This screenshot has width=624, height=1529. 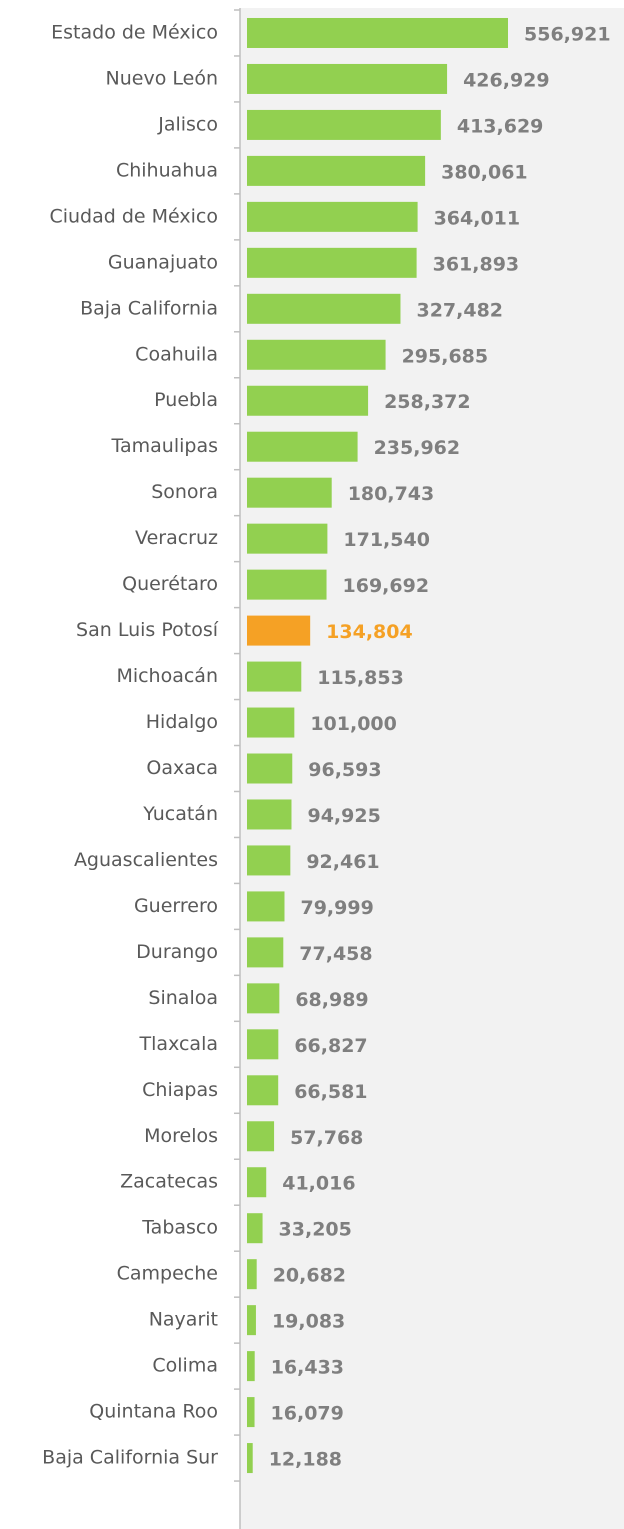 I want to click on category-label: Chiapas, so click(x=180, y=1090).